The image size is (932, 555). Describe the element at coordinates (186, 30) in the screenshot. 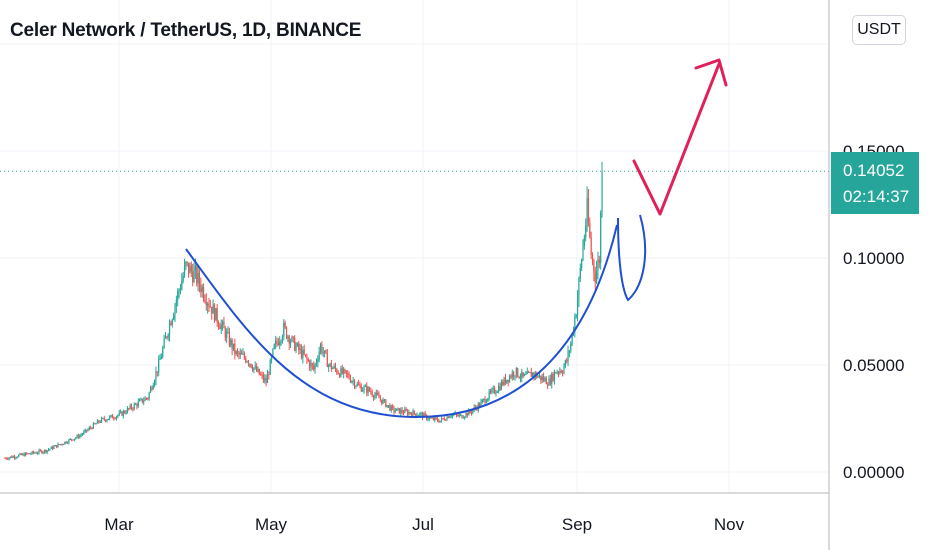

I see `chart-title: Celer Network / TetherUS, 1D, BINANCE` at that location.